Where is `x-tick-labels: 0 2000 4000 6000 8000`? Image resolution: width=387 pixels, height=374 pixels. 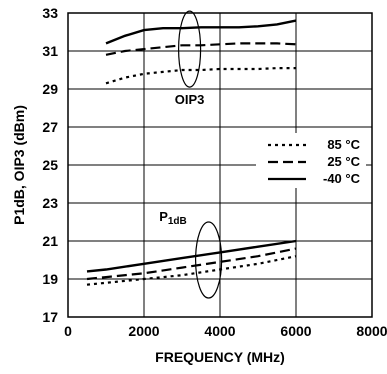 x-tick-labels: 0 2000 4000 6000 8000 is located at coordinates (225, 331).